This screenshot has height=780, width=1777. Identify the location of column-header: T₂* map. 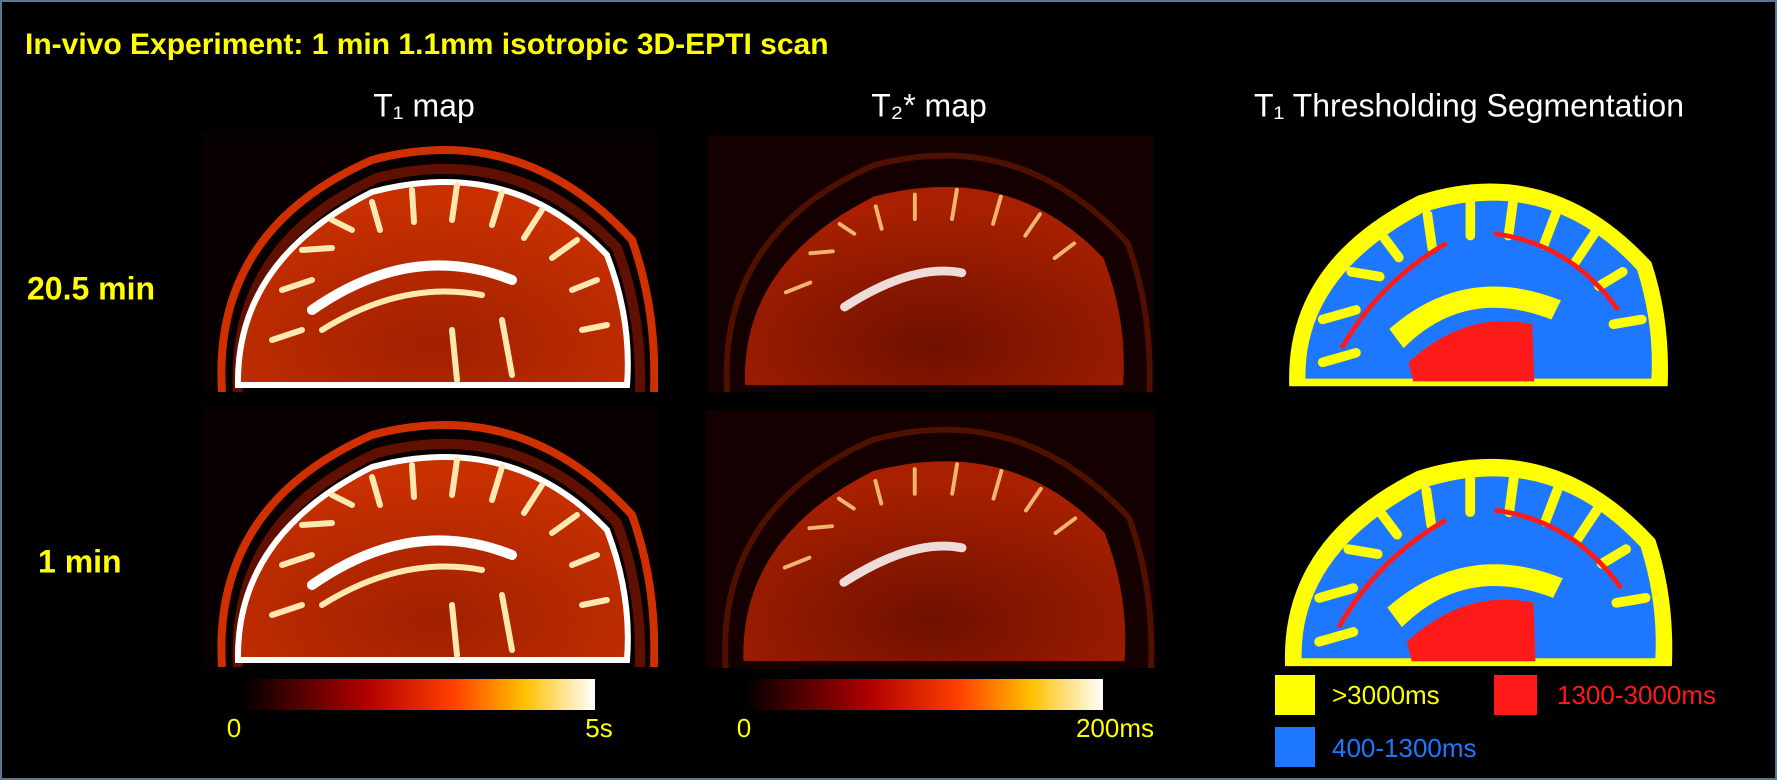
(929, 105).